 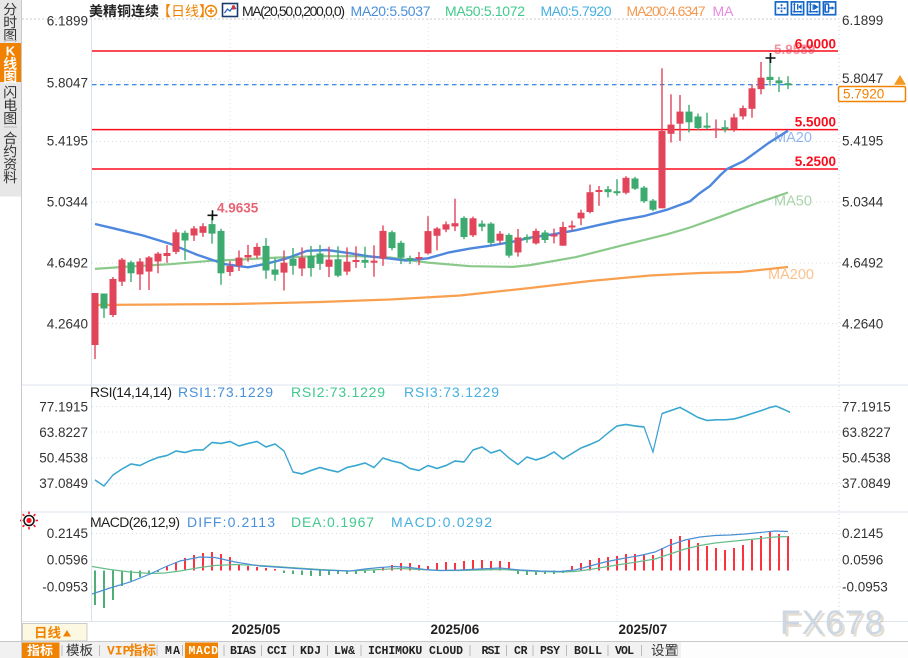 I want to click on svg-text: LW&, so click(x=344, y=651).